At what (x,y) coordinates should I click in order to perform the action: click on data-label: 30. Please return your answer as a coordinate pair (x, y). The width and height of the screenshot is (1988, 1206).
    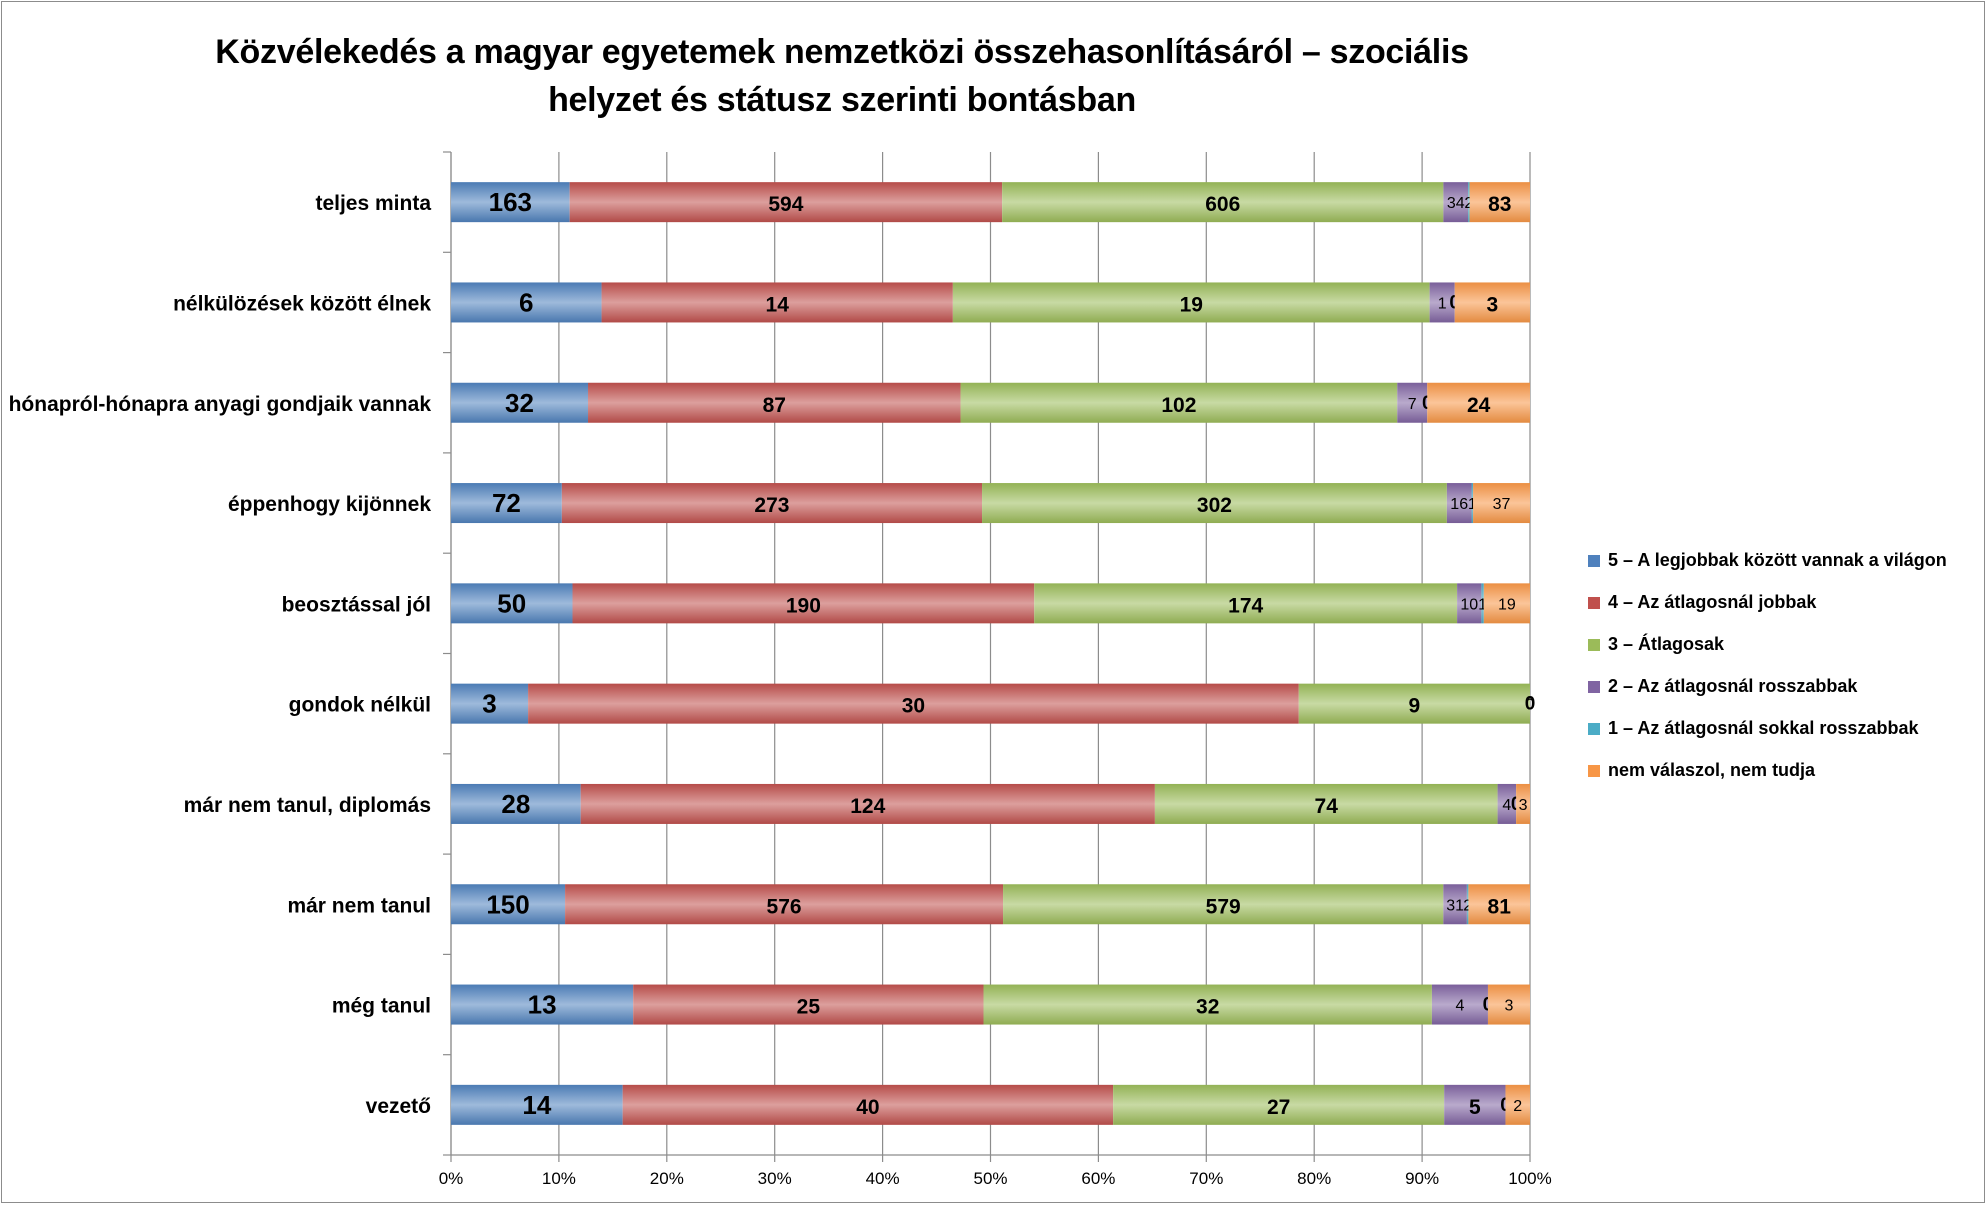
    Looking at the image, I should click on (913, 706).